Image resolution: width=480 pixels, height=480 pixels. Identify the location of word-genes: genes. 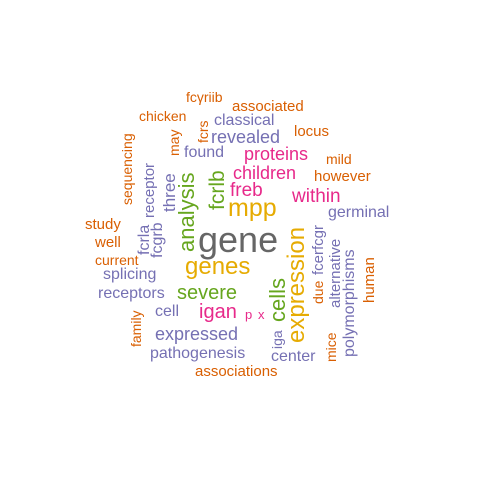
(218, 266).